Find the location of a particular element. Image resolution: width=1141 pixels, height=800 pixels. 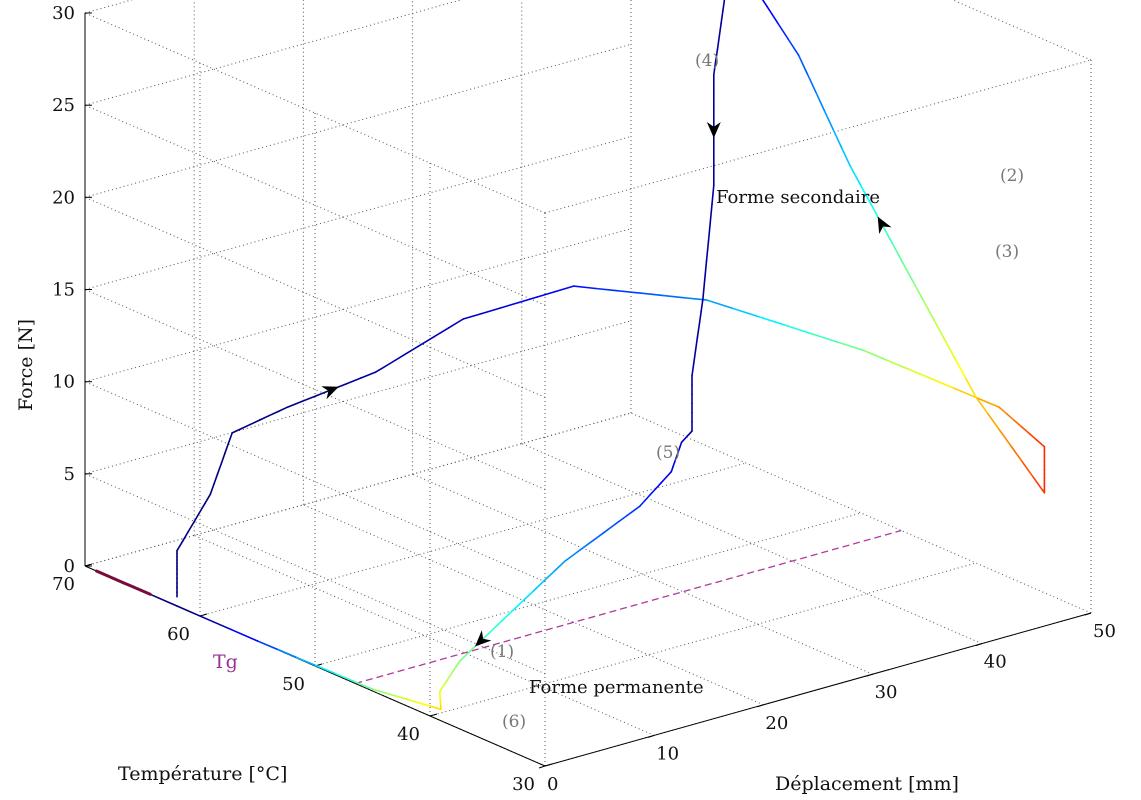

x-tick-label: 50 is located at coordinates (1104, 631).